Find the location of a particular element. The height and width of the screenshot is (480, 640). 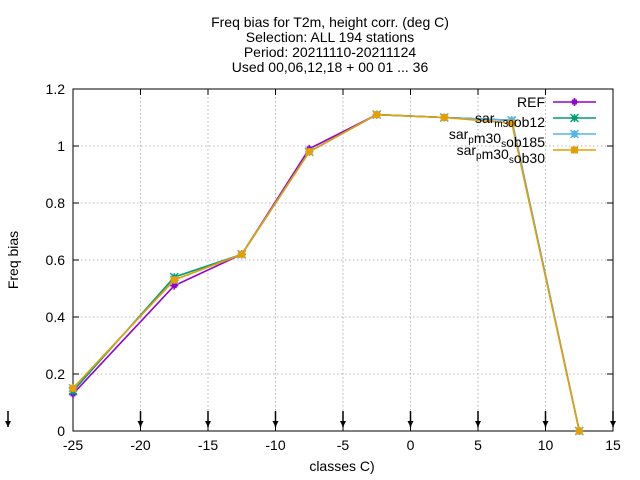

legend-entry-0: REF is located at coordinates (556, 102).